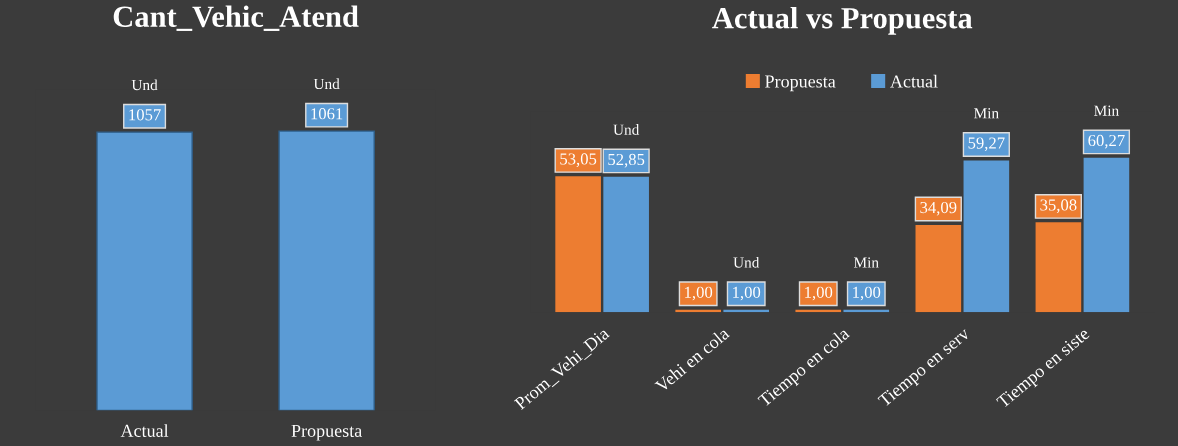 Image resolution: width=1178 pixels, height=446 pixels. I want to click on legend-label: Actual, so click(914, 81).